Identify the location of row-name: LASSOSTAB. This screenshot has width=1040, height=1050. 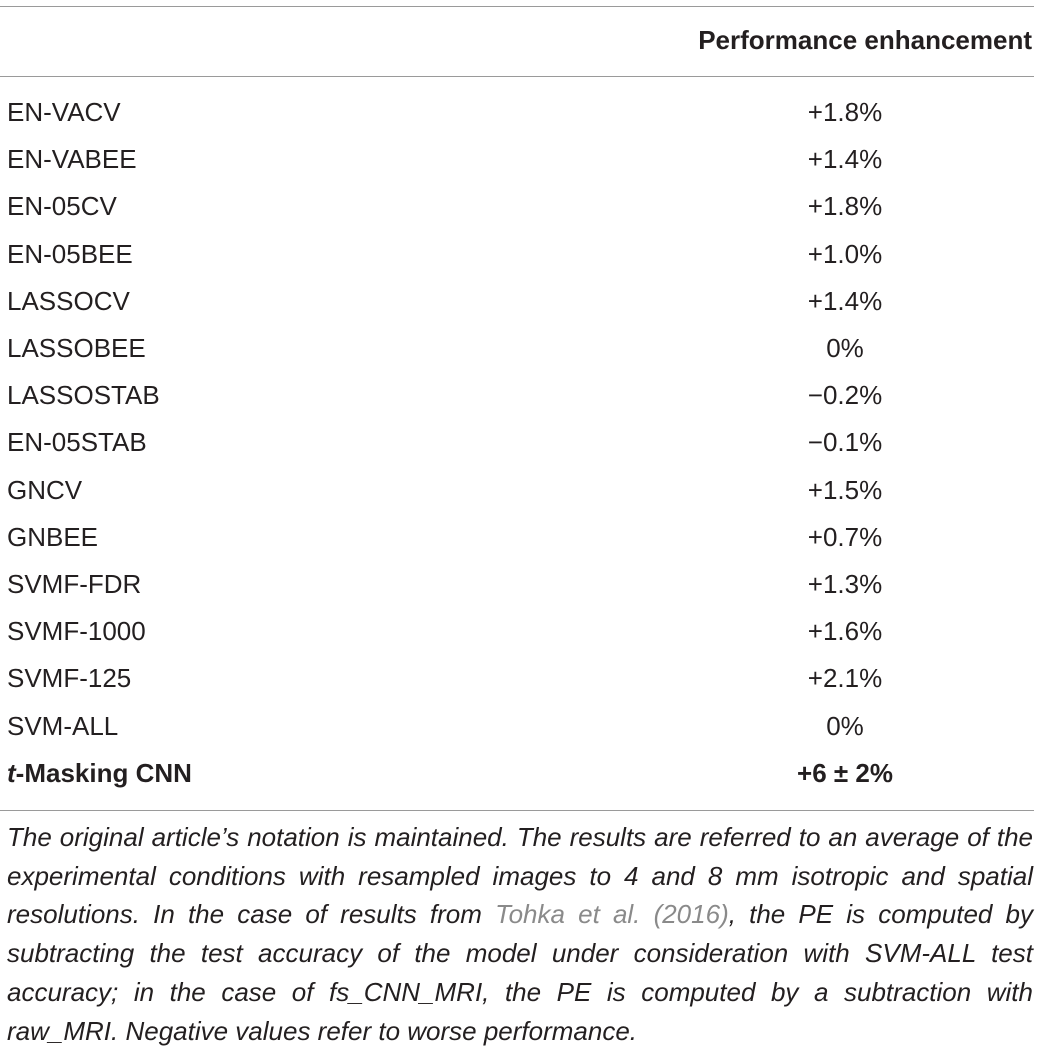
(83, 395).